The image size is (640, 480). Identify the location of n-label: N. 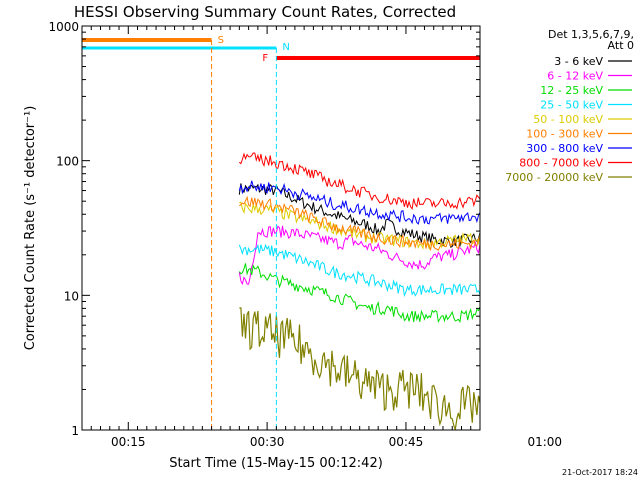
(285, 47).